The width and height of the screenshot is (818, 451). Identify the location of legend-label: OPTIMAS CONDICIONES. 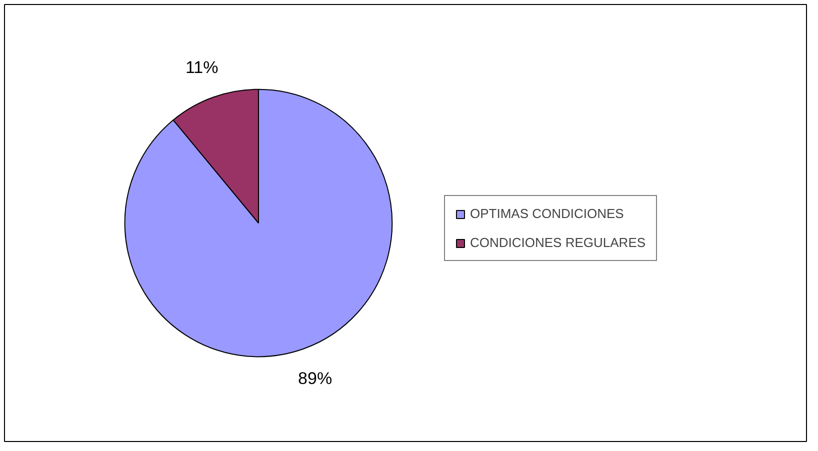
(547, 213).